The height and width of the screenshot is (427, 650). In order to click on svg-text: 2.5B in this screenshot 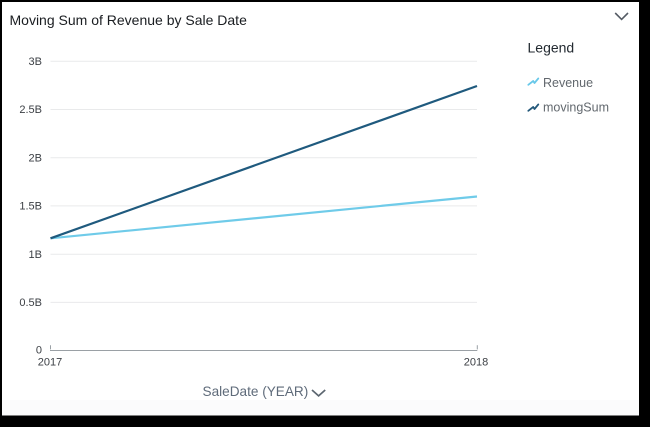, I will do `click(30, 110)`.